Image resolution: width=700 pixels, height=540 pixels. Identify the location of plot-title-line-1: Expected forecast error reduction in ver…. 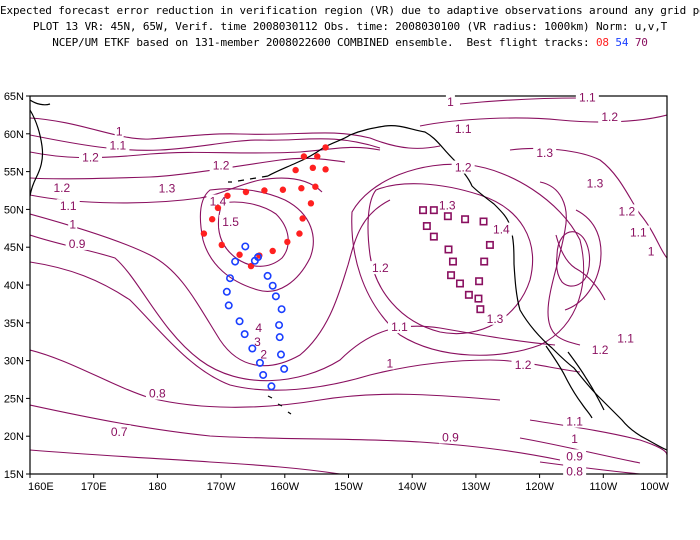
(350, 10).